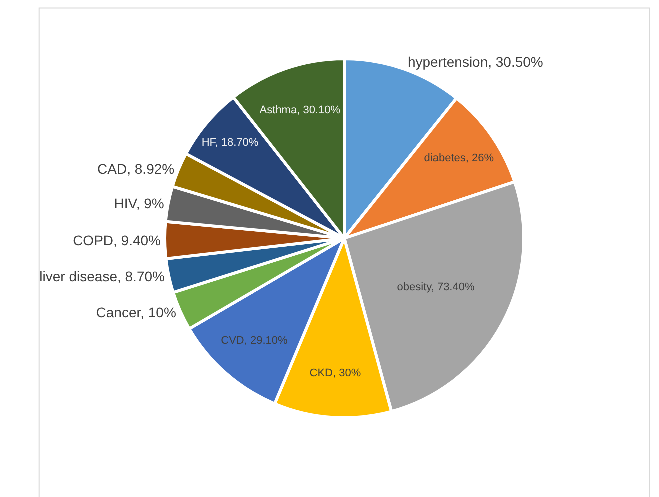 Image resolution: width=659 pixels, height=497 pixels. What do you see at coordinates (136, 168) in the screenshot?
I see `slice-label: CAD, 8.92%` at bounding box center [136, 168].